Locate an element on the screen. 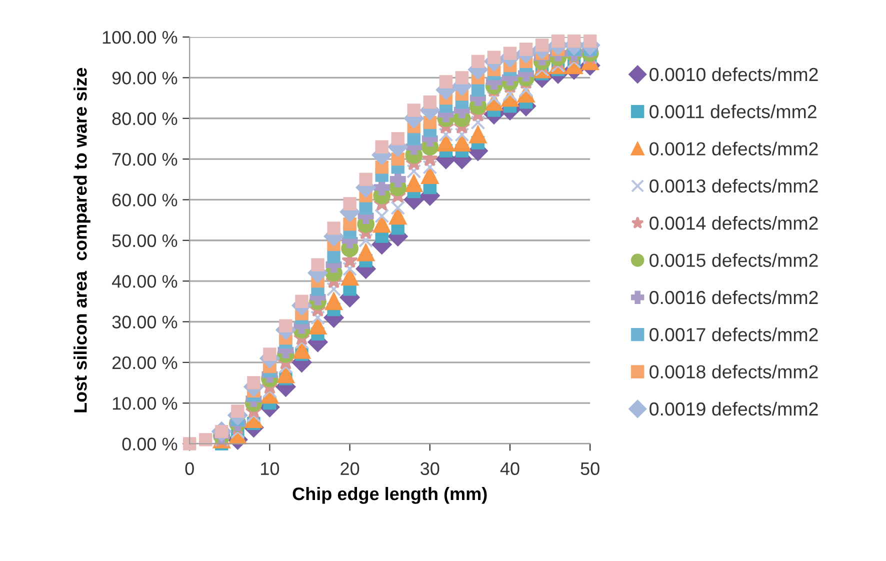 This screenshot has height=561, width=886. y-tick-label: 10.00 % is located at coordinates (145, 403).